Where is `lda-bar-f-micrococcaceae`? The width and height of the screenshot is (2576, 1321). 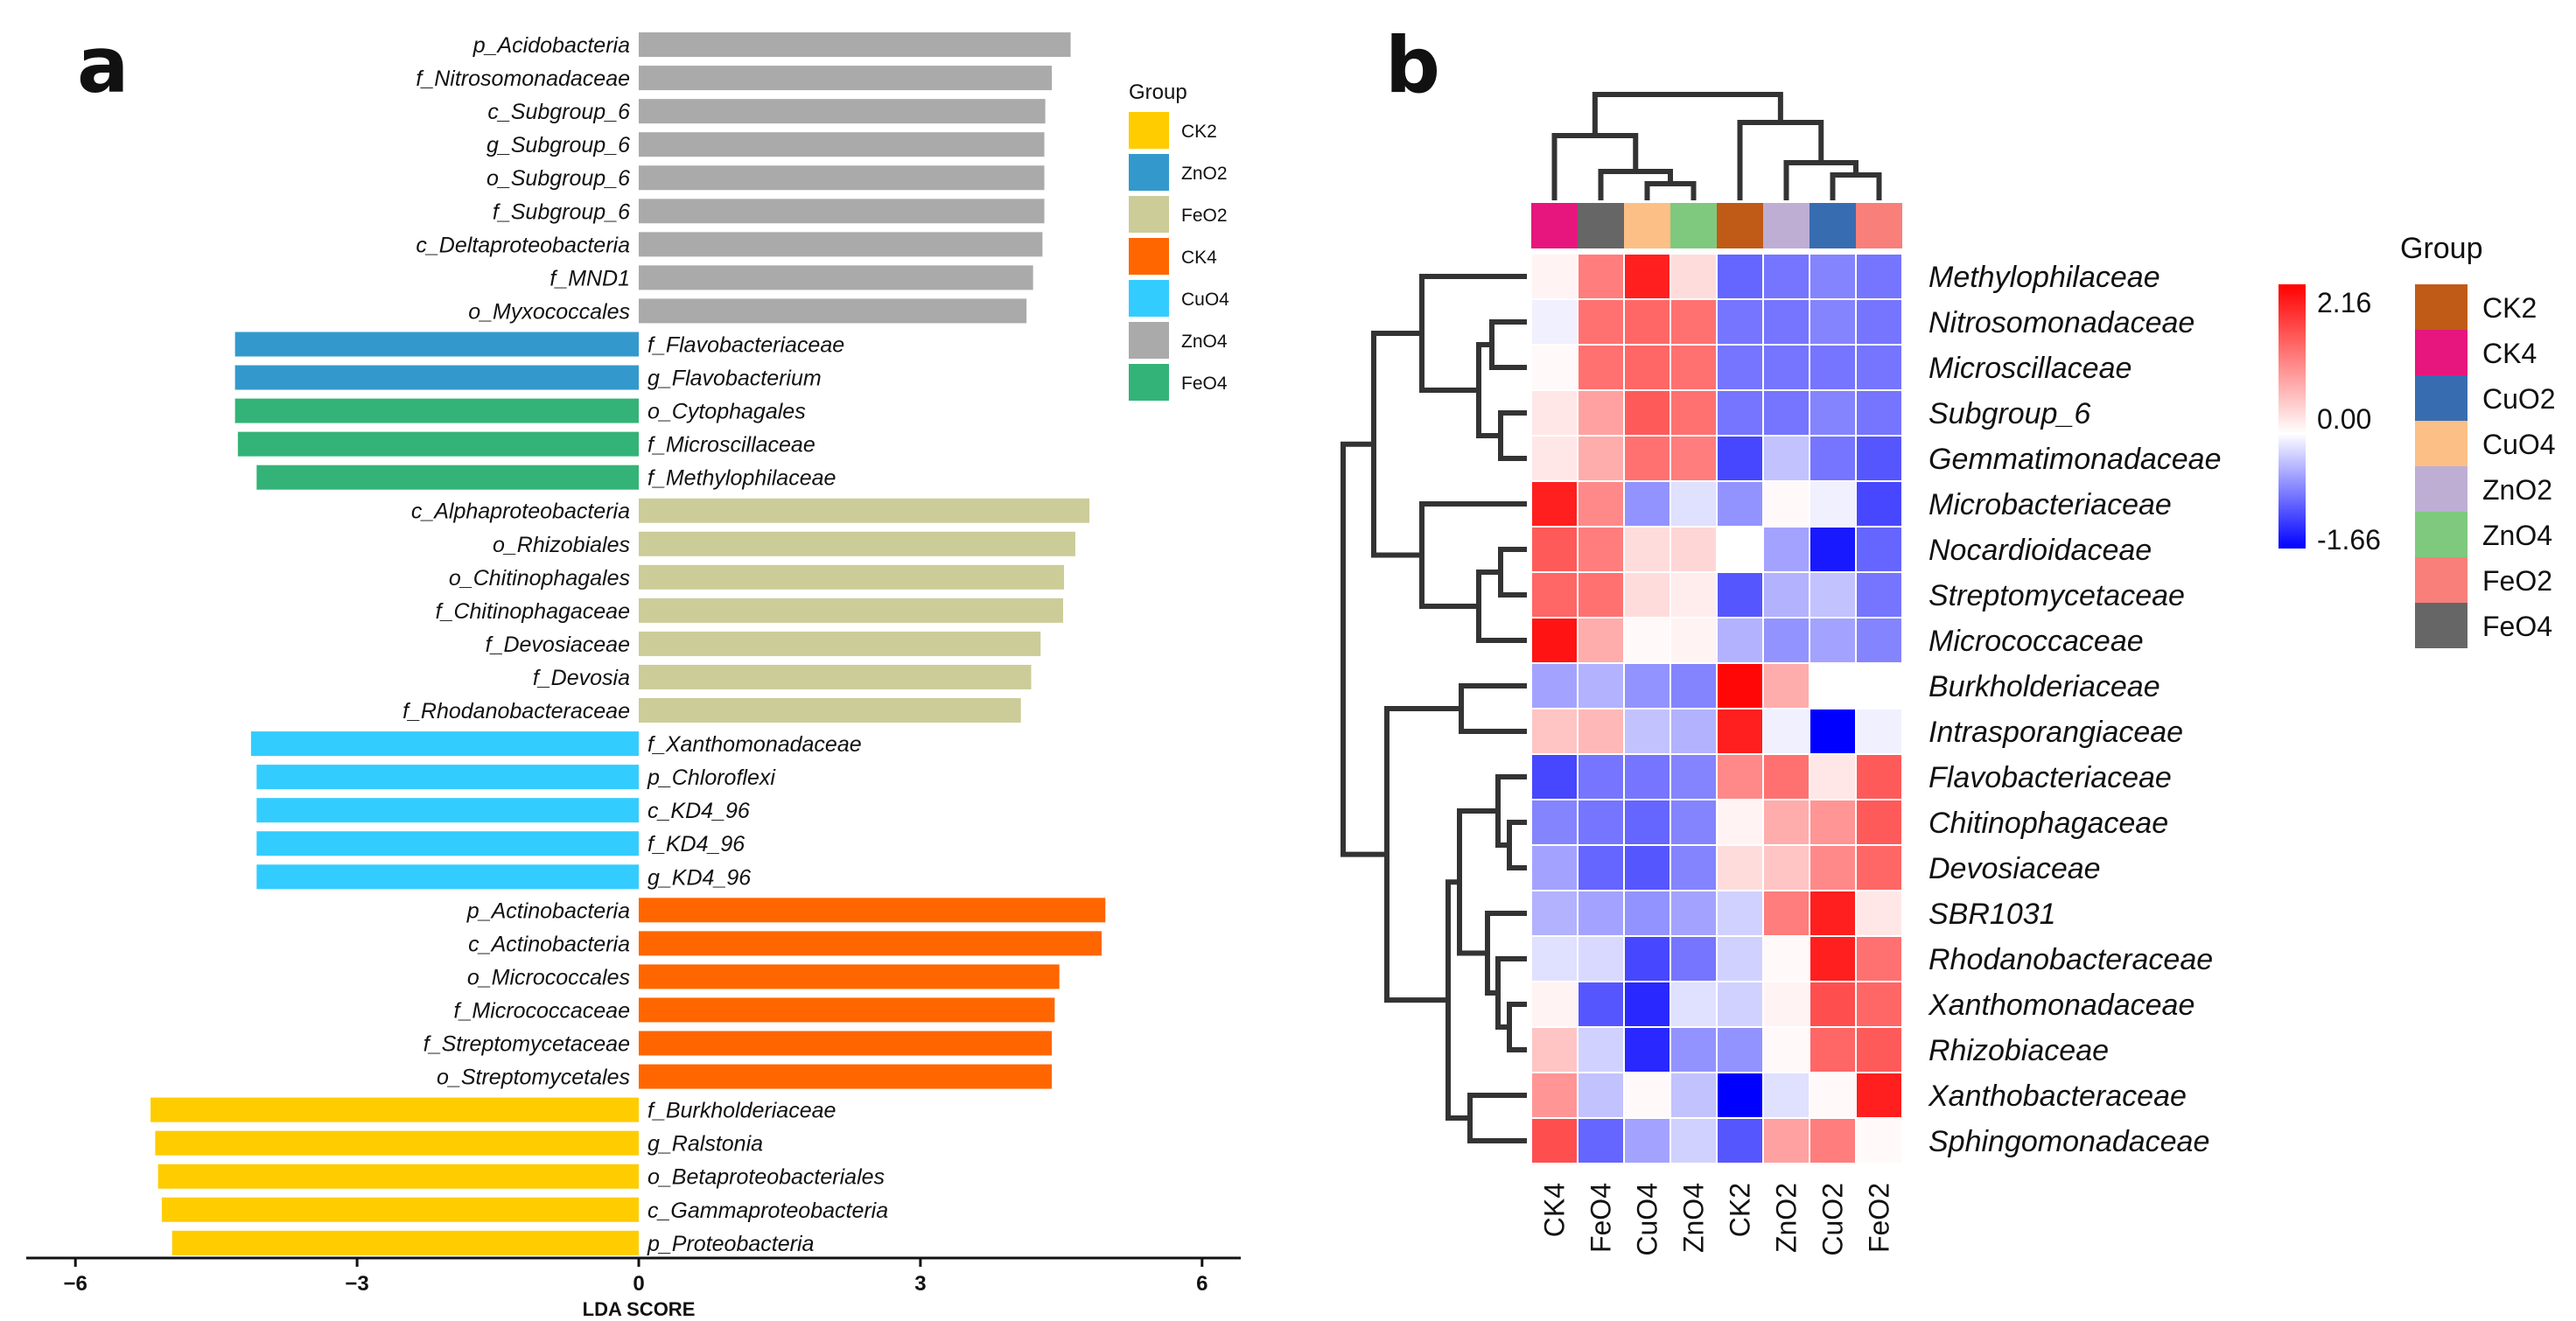
lda-bar-f-micrococcaceae is located at coordinates (847, 1010).